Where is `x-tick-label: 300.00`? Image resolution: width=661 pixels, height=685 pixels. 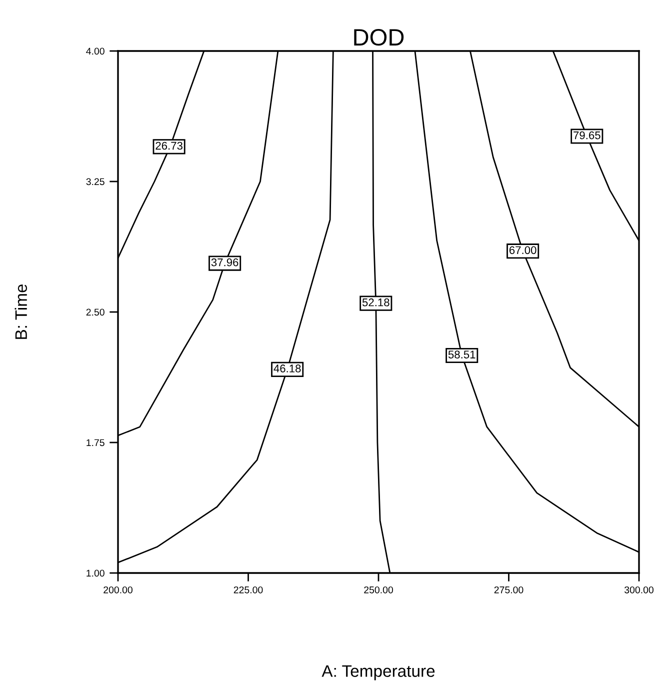
x-tick-label: 300.00 is located at coordinates (639, 590).